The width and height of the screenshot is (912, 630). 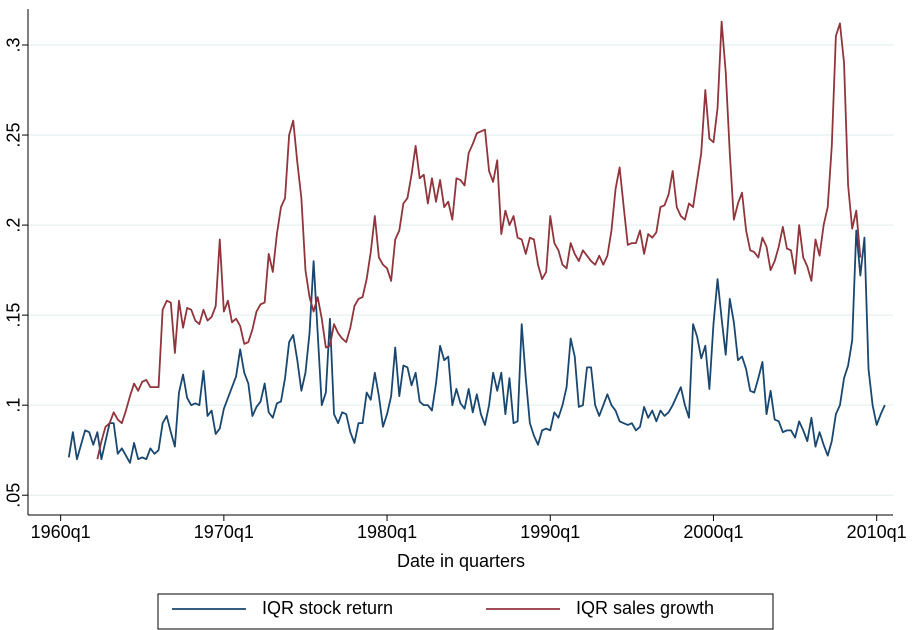 What do you see at coordinates (14, 495) in the screenshot?
I see `y-tick-label: .05` at bounding box center [14, 495].